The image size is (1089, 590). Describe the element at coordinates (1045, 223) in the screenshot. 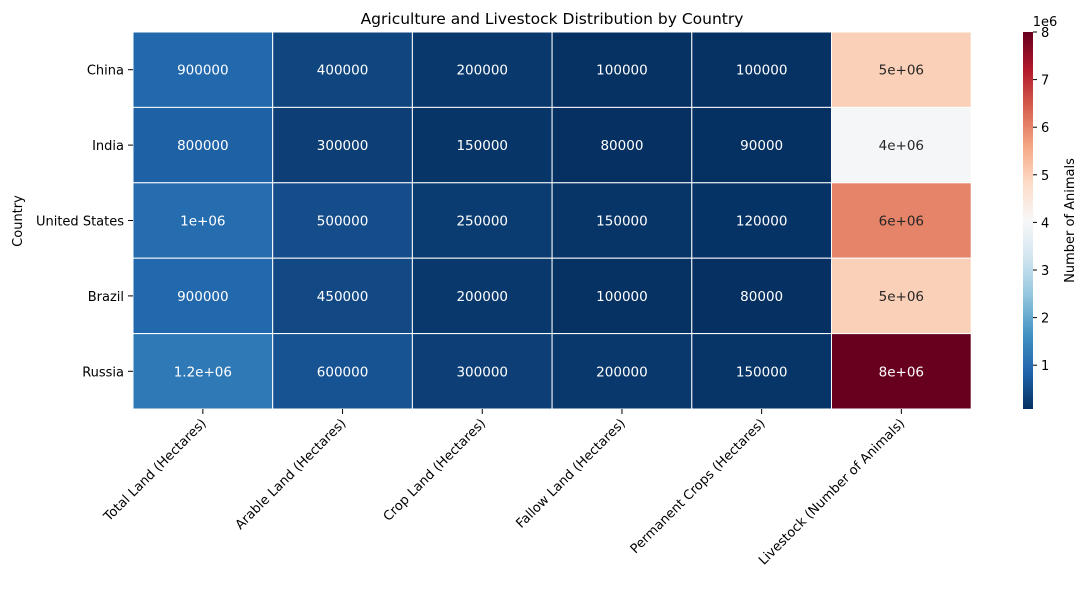

I see `colorbar-tick-label: 4` at that location.